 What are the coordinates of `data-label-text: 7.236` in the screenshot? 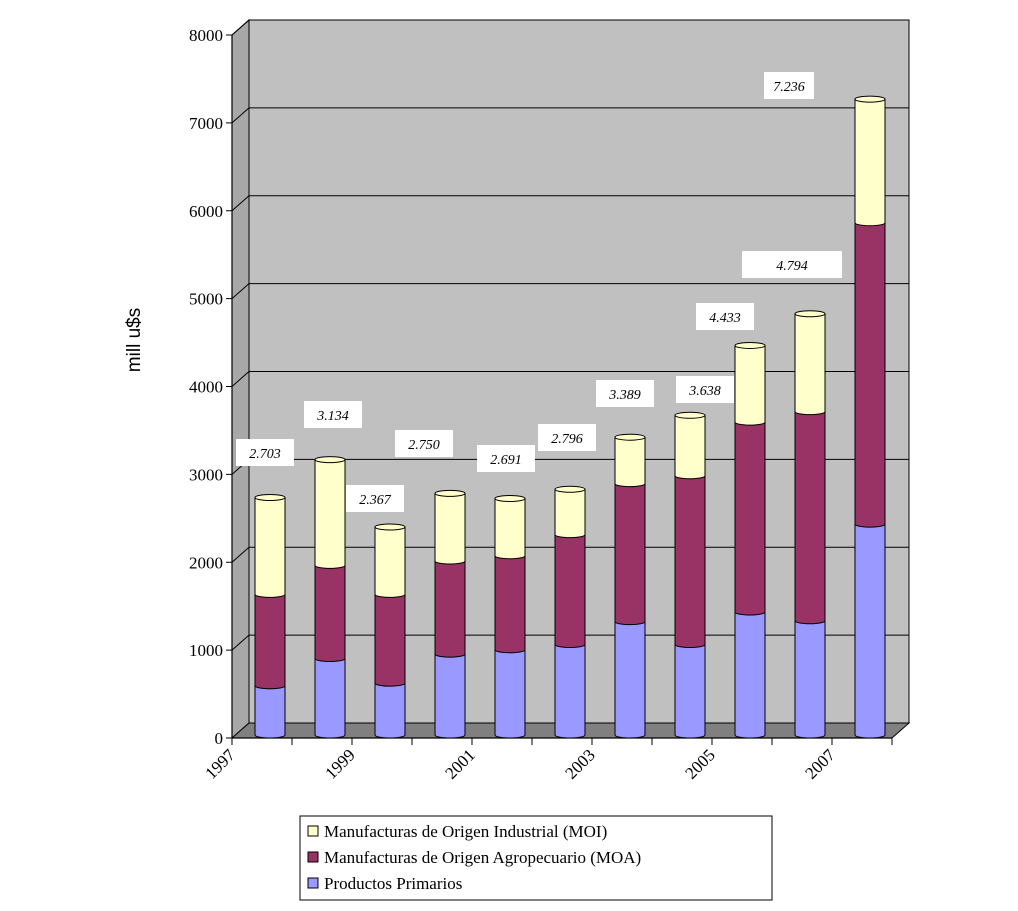 It's located at (789, 87).